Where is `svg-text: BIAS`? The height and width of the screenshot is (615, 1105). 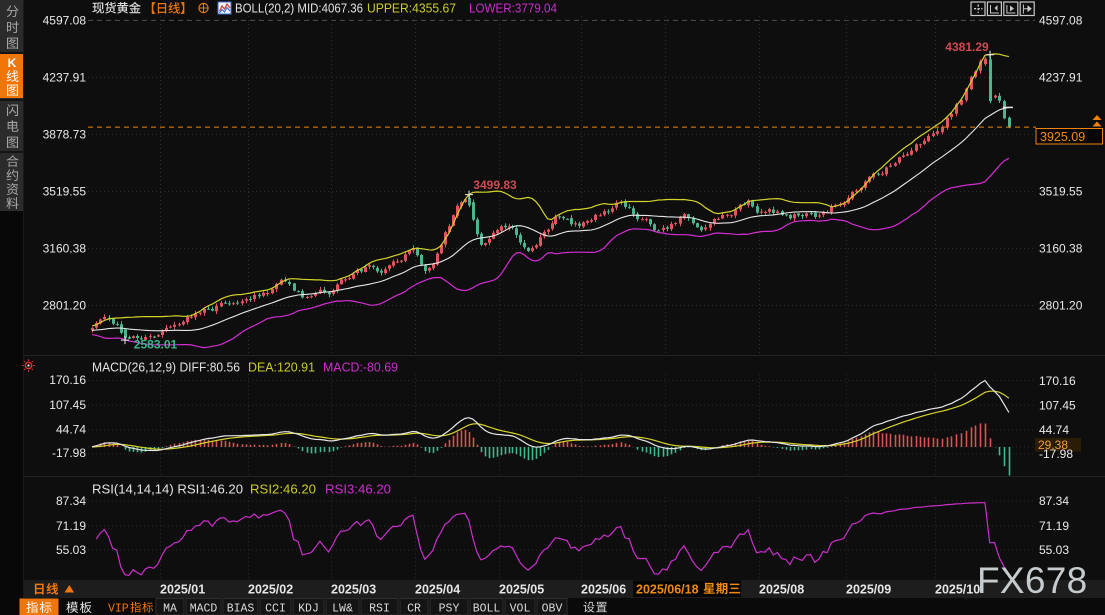
svg-text: BIAS is located at coordinates (241, 609).